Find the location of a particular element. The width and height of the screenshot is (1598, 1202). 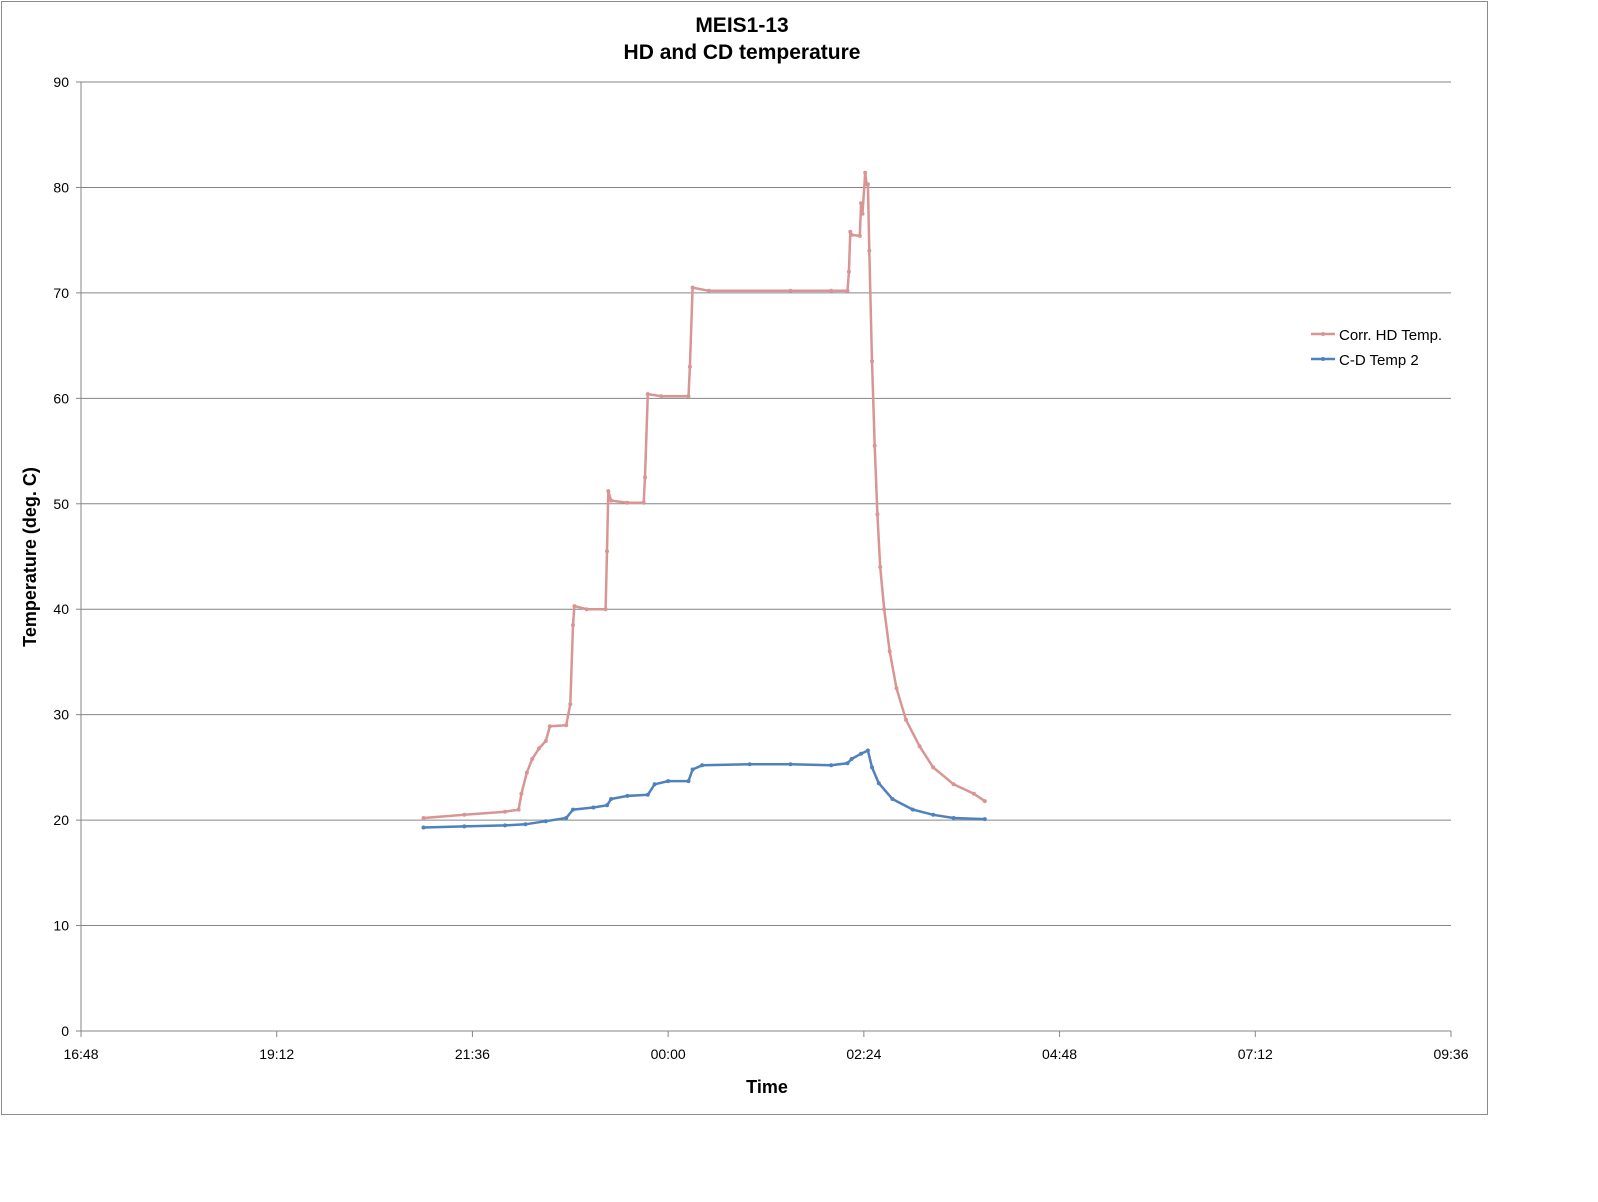

y-tick-label: 60 is located at coordinates (61, 398).